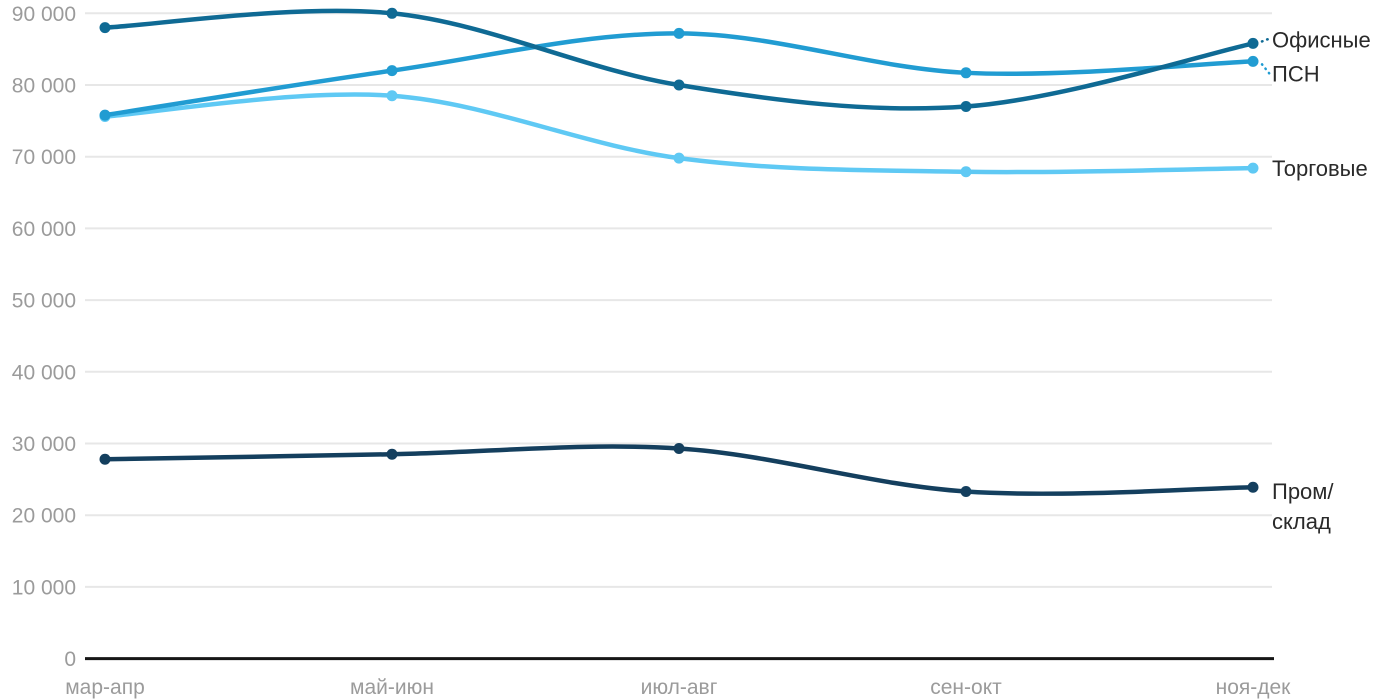 This screenshot has width=1400, height=700. What do you see at coordinates (966, 687) in the screenshot?
I see `xtick-label-4: сен-окт` at bounding box center [966, 687].